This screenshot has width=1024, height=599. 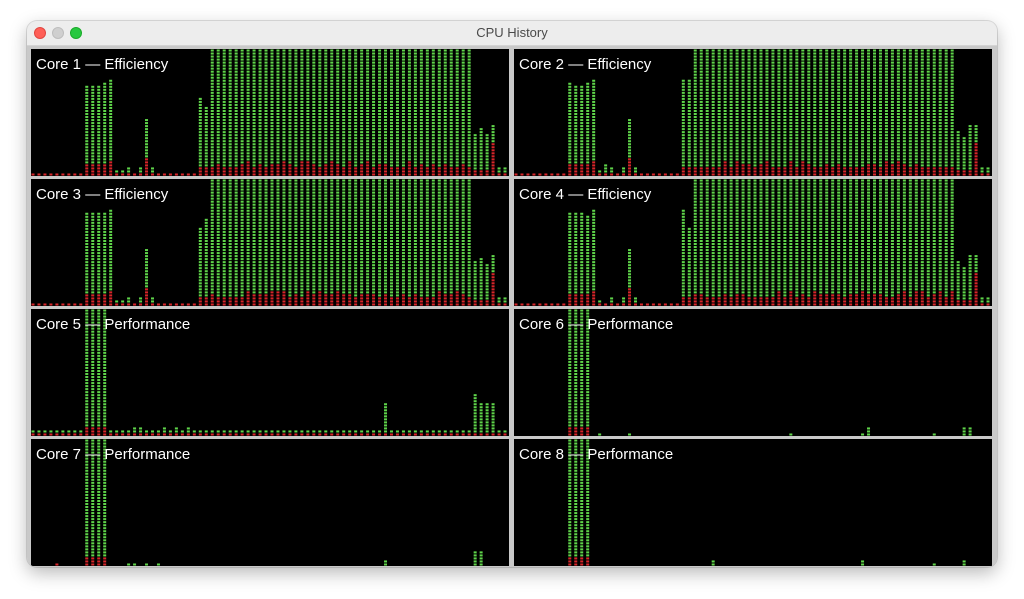 I want to click on zoom-button, so click(x=76, y=33).